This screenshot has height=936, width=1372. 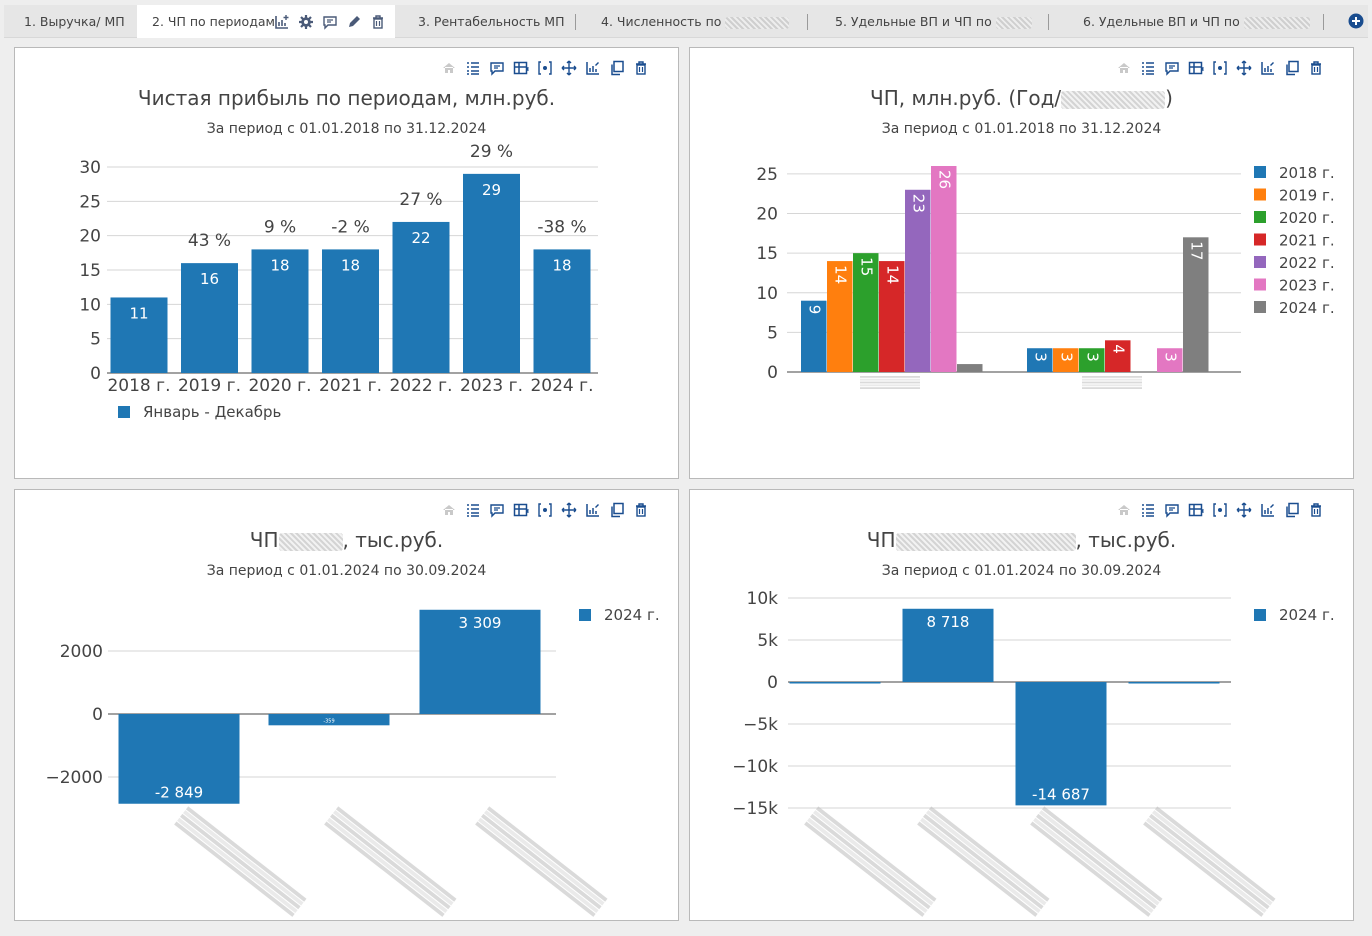 I want to click on tab-specific-6: 6. Удельные ВП и ЧП по, so click(x=1186, y=21).